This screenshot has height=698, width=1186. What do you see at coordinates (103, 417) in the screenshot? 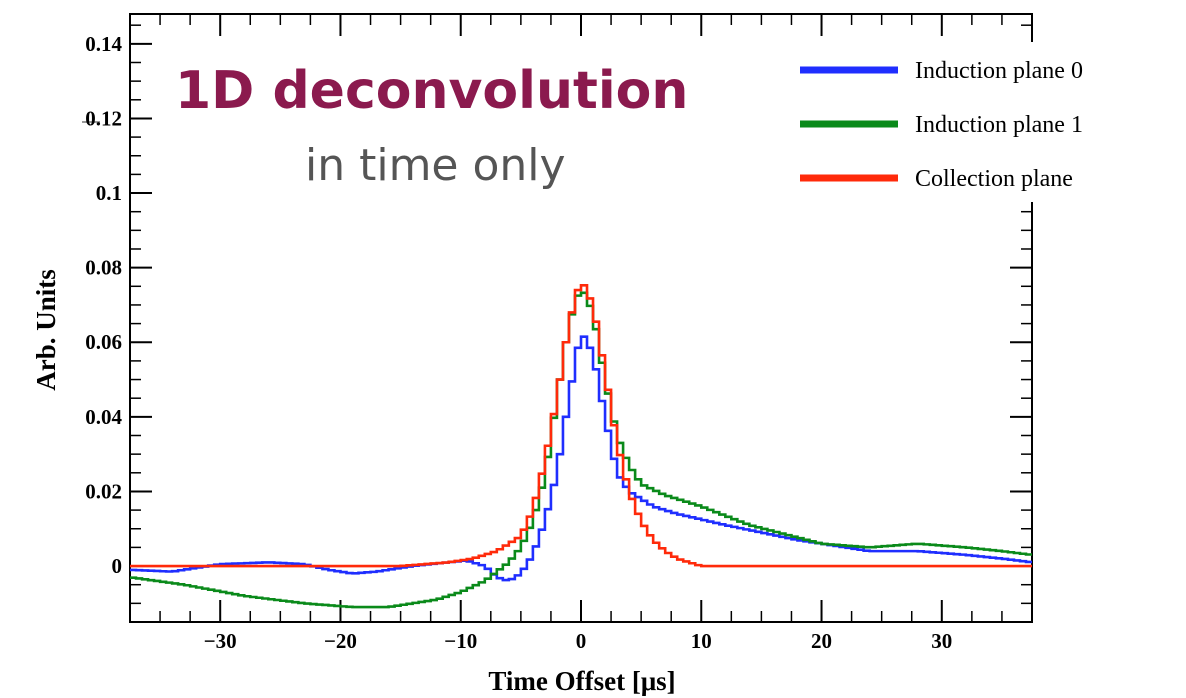
I see `y-tick-label: 0.04` at bounding box center [103, 417].